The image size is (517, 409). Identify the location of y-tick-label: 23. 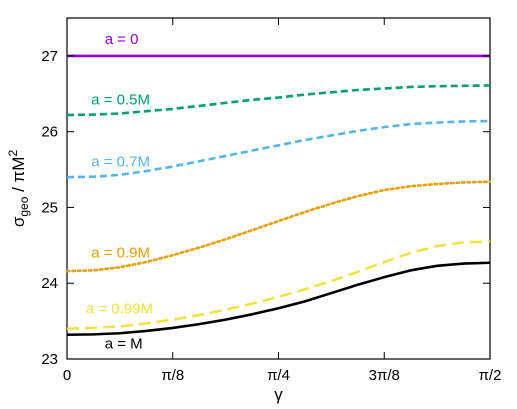
(49, 359).